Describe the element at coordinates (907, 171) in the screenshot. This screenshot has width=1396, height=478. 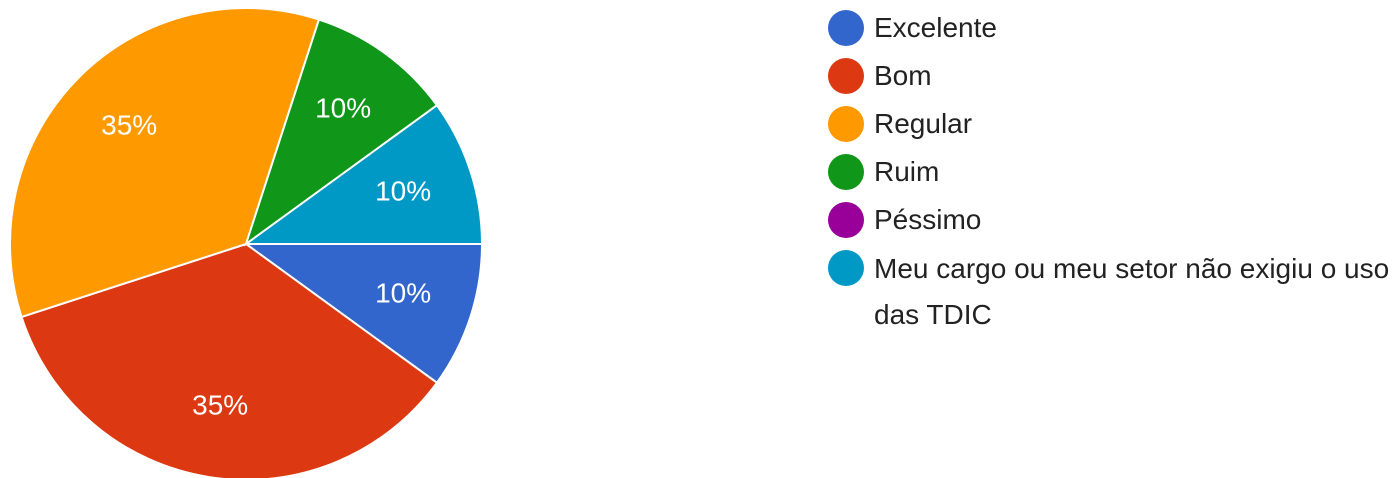
I see `legend-label: Ruim` at that location.